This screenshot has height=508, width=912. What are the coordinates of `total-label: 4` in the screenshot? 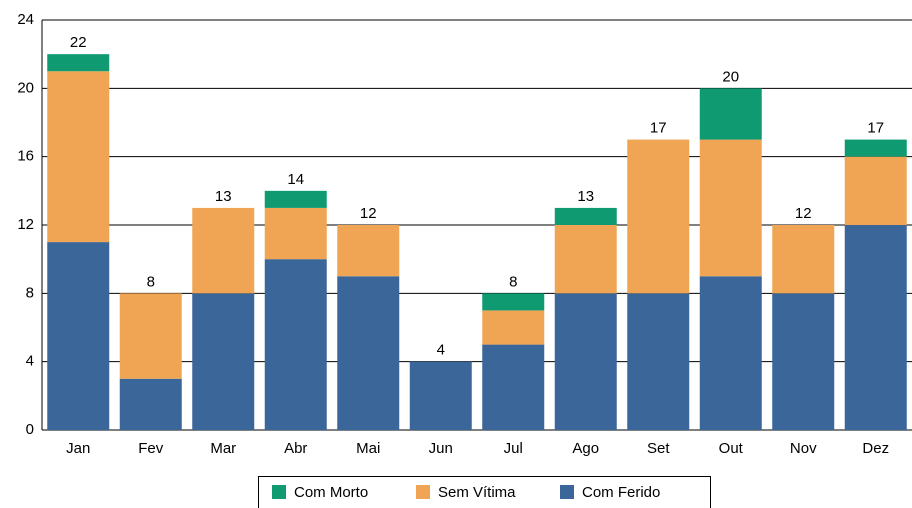 It's located at (441, 350).